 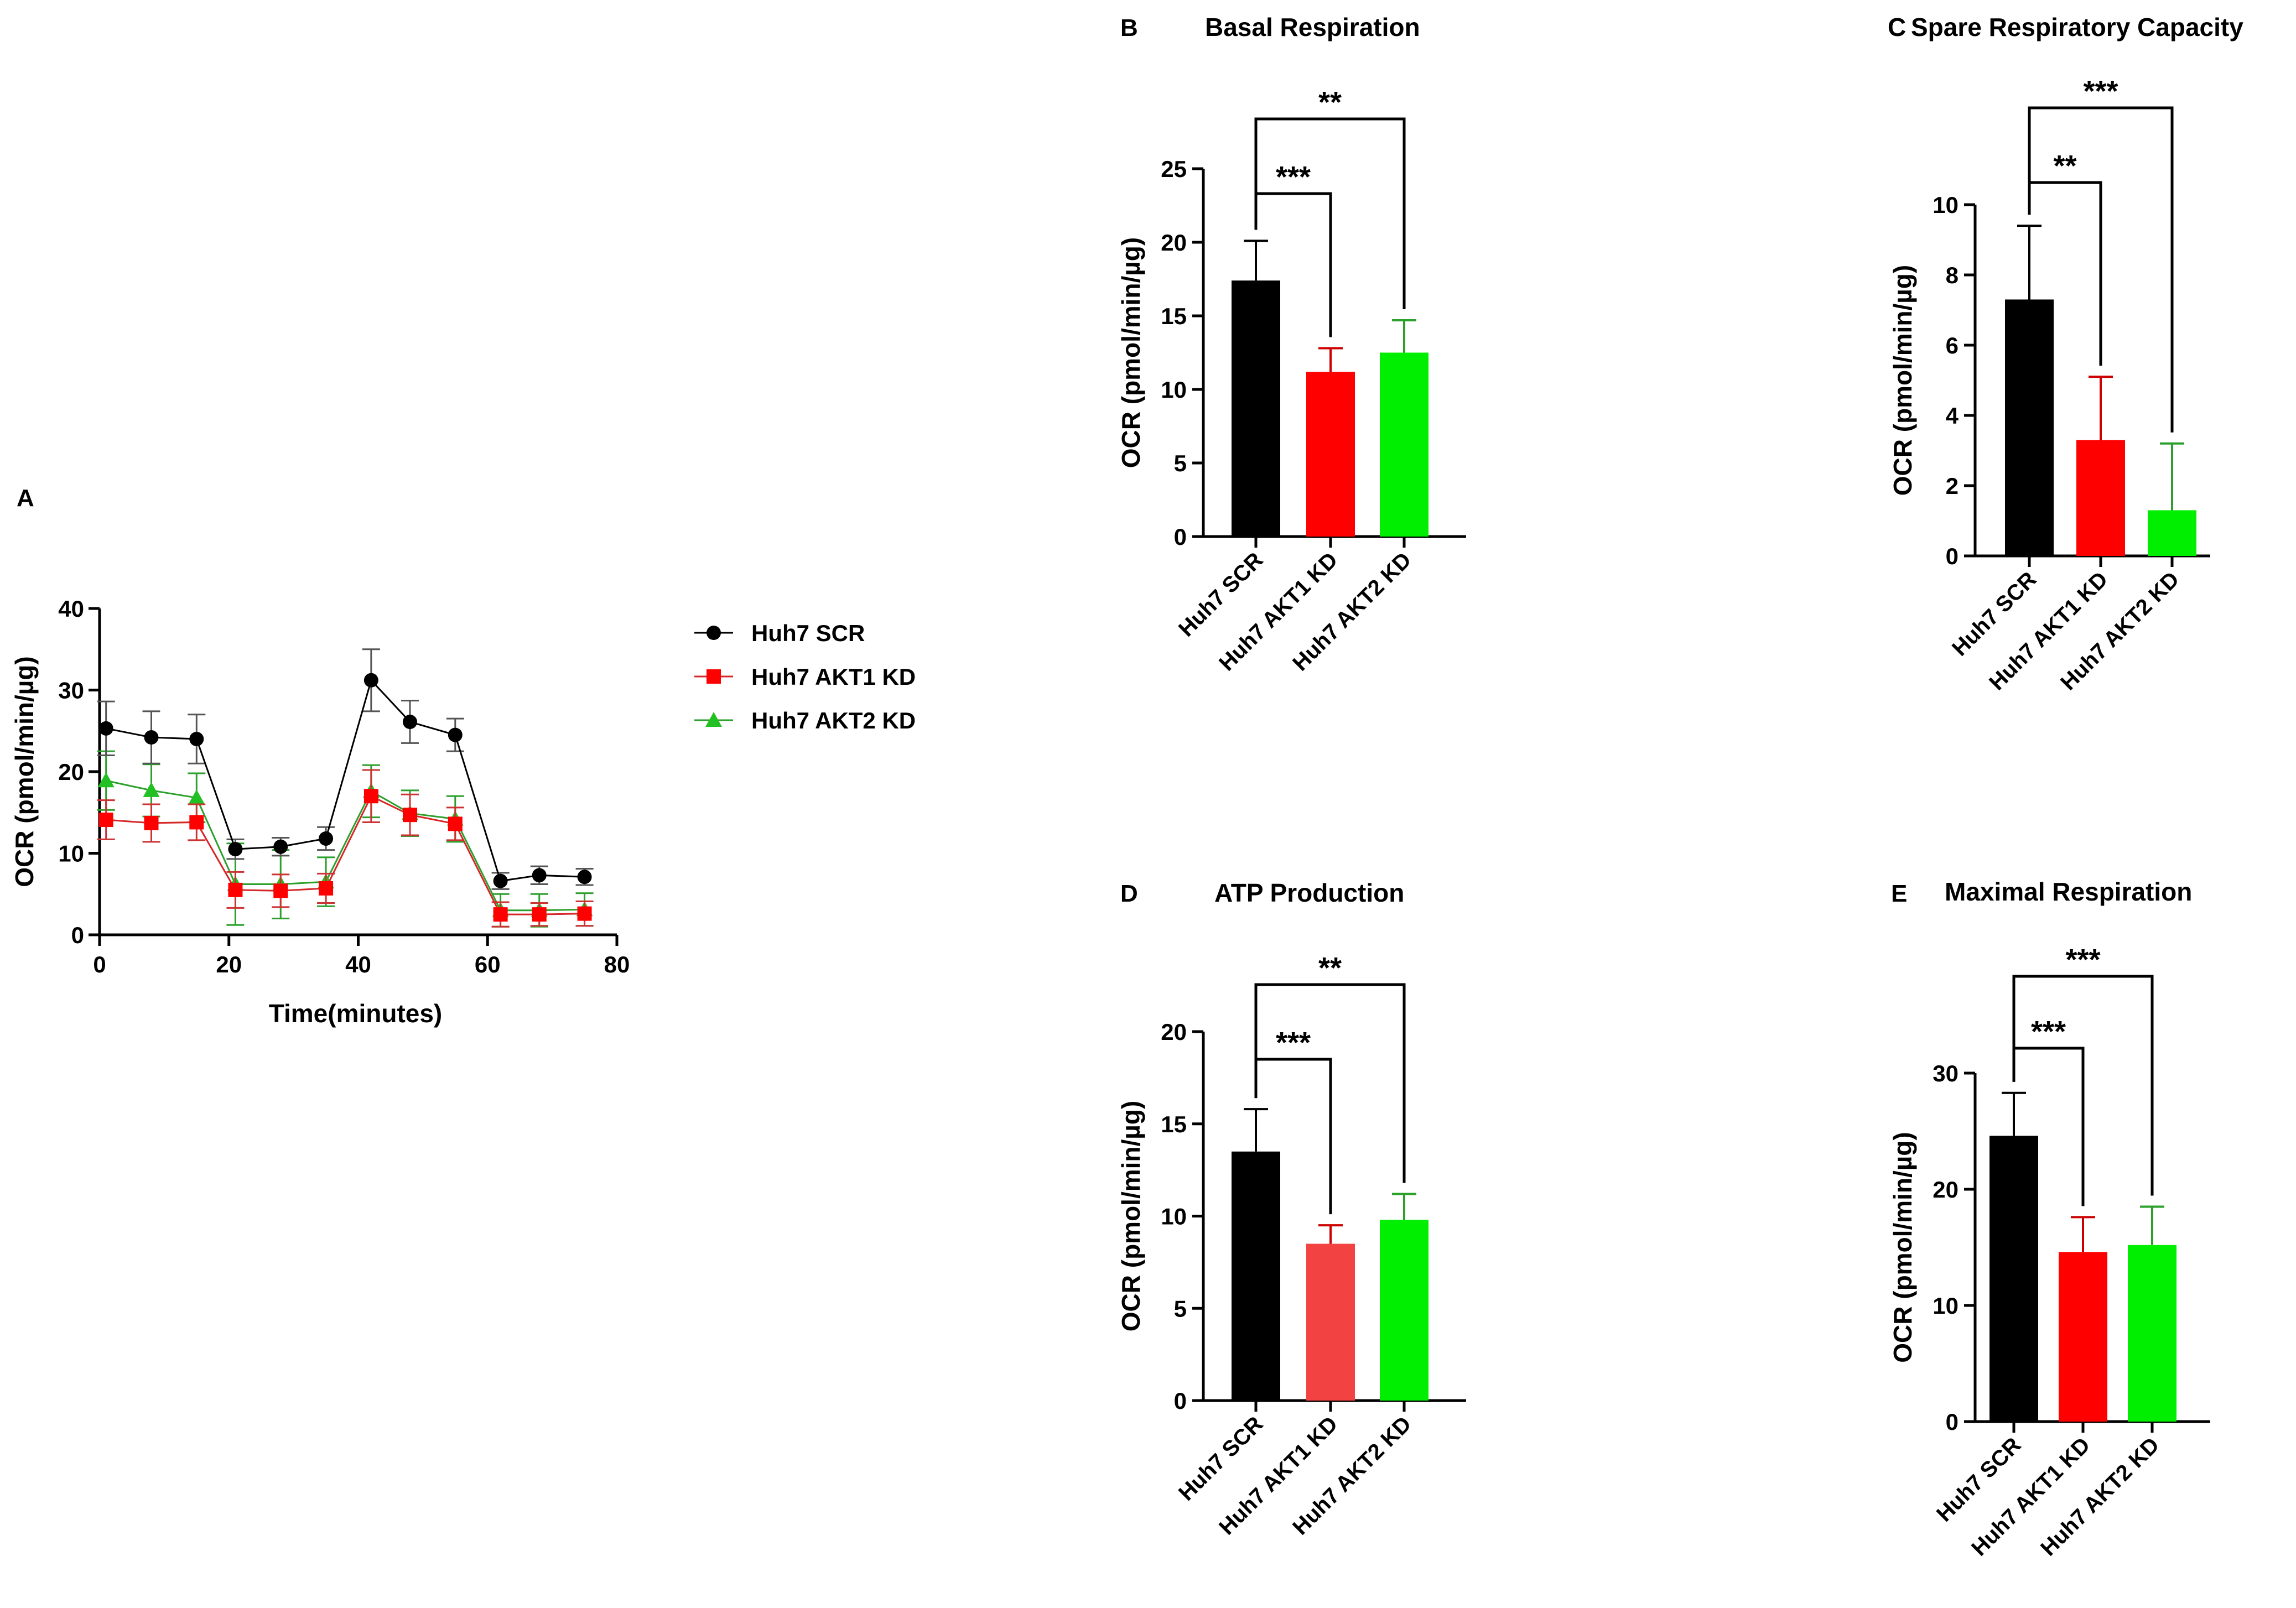 I want to click on x-axis-label: Time(minutes), so click(x=356, y=1013).